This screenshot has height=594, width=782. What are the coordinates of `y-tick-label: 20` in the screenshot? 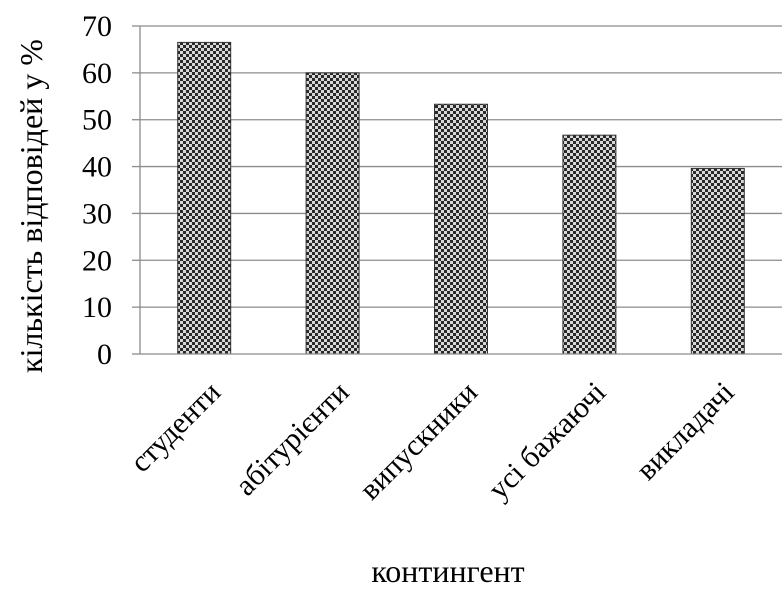 It's located at (97, 260).